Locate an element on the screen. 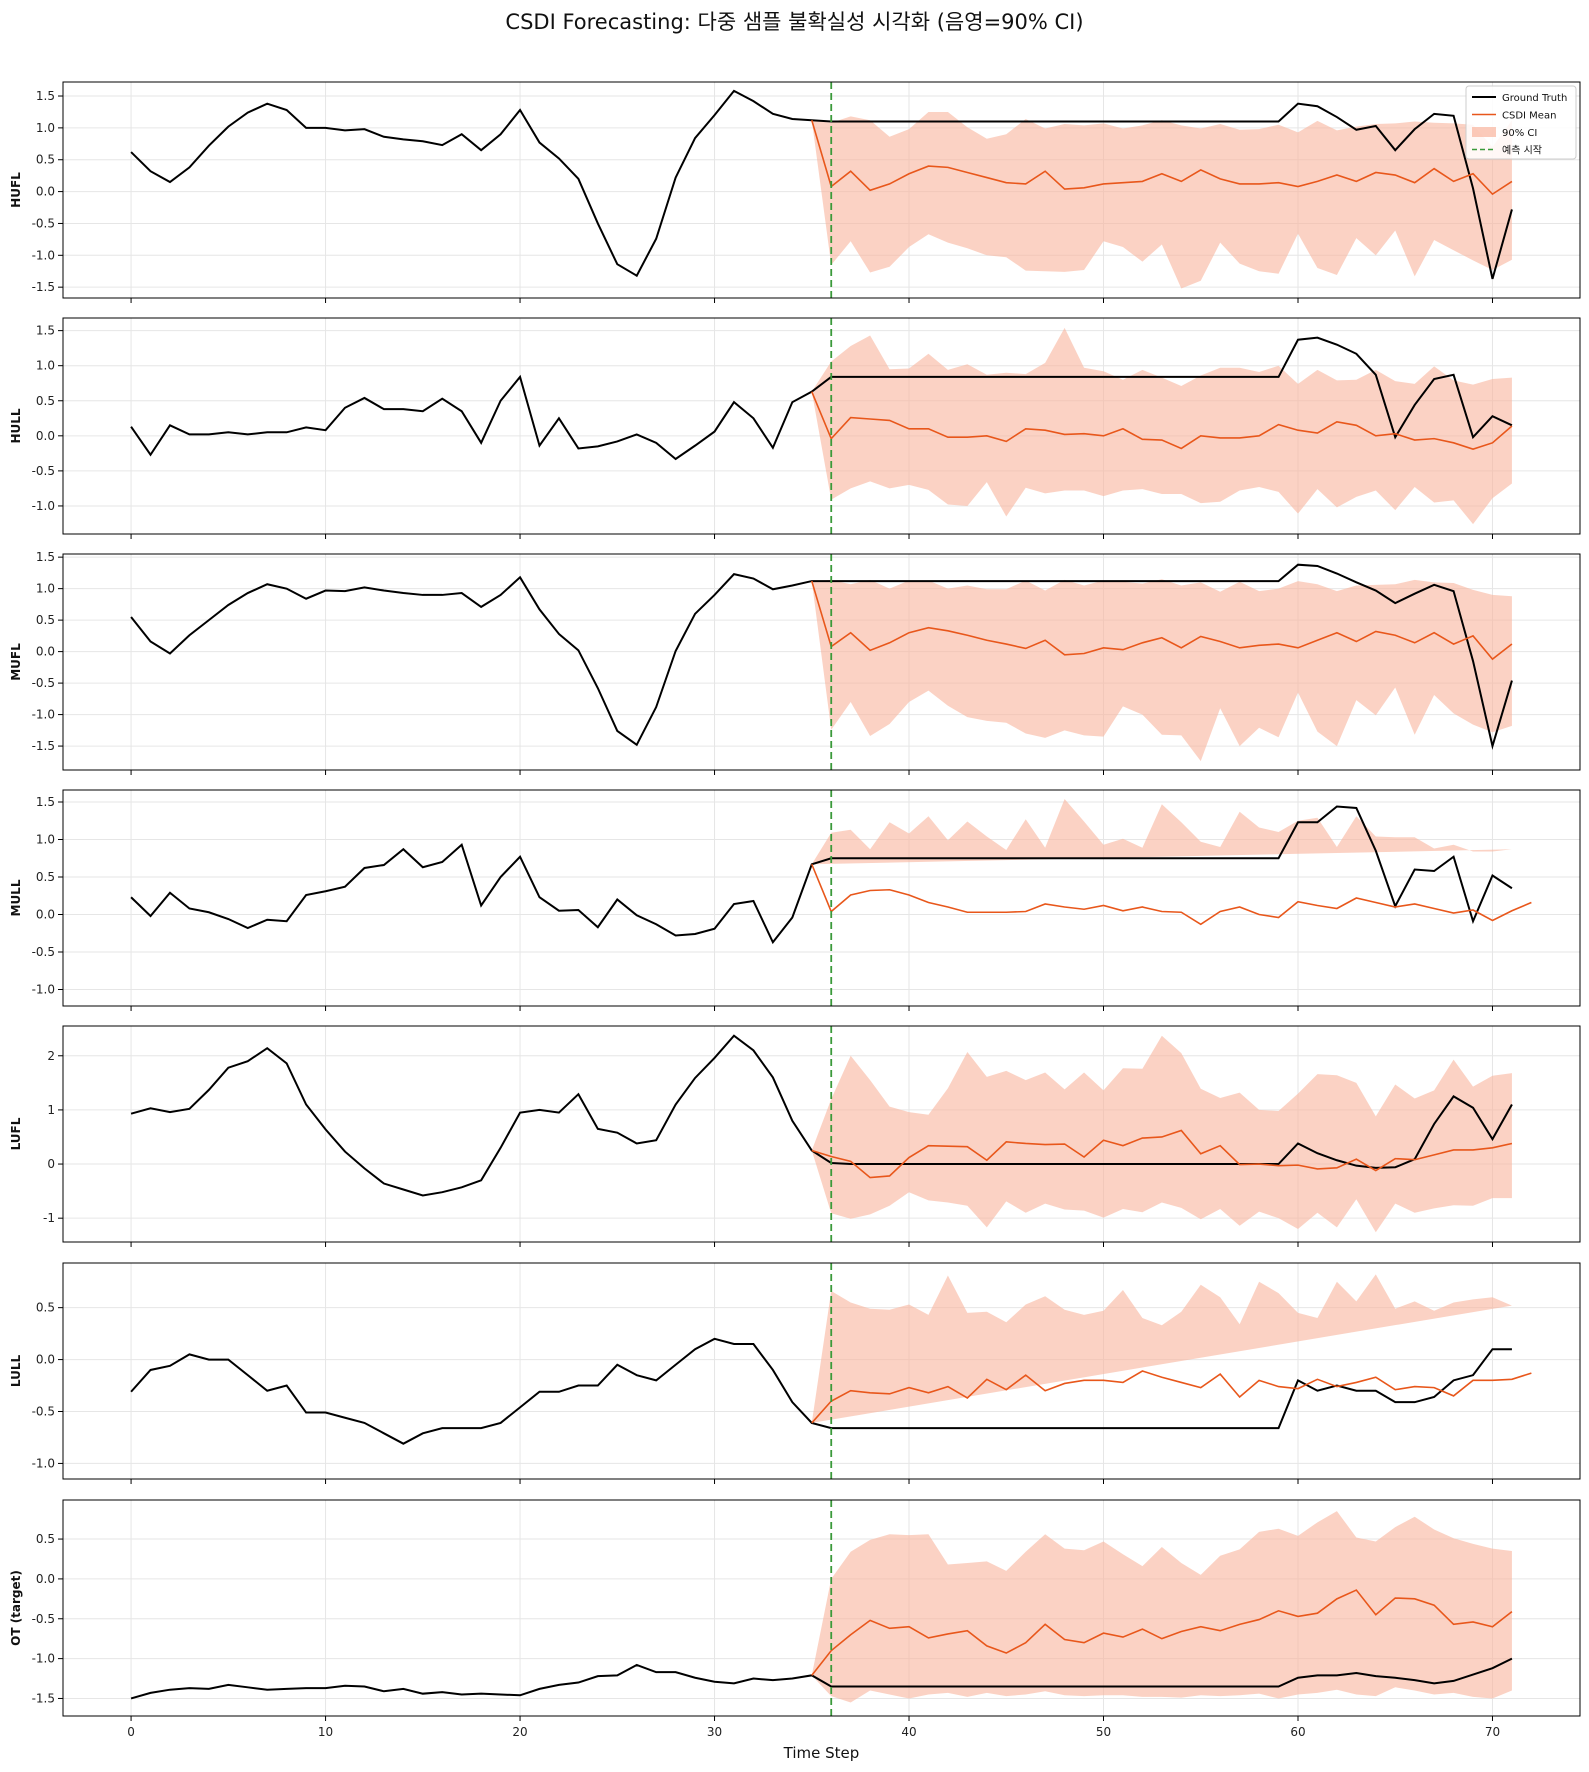 The image size is (1589, 1772). subplot-5: 0.5 0.0 -0.5 -1.0 LULL is located at coordinates (795, 1373).